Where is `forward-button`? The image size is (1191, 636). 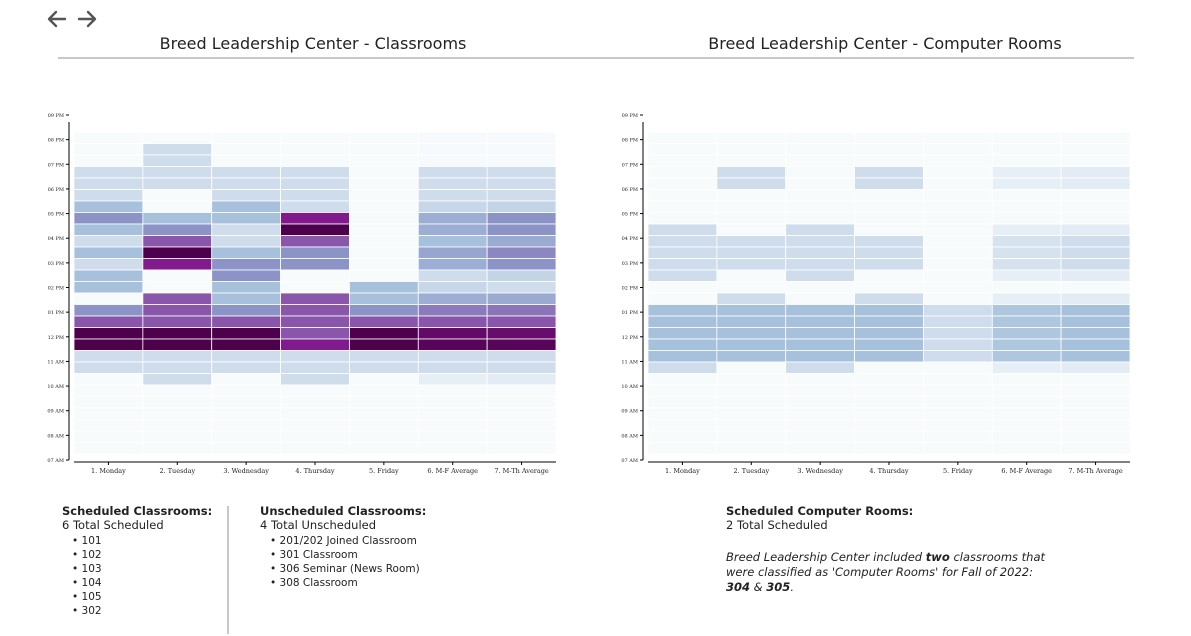 forward-button is located at coordinates (87, 19).